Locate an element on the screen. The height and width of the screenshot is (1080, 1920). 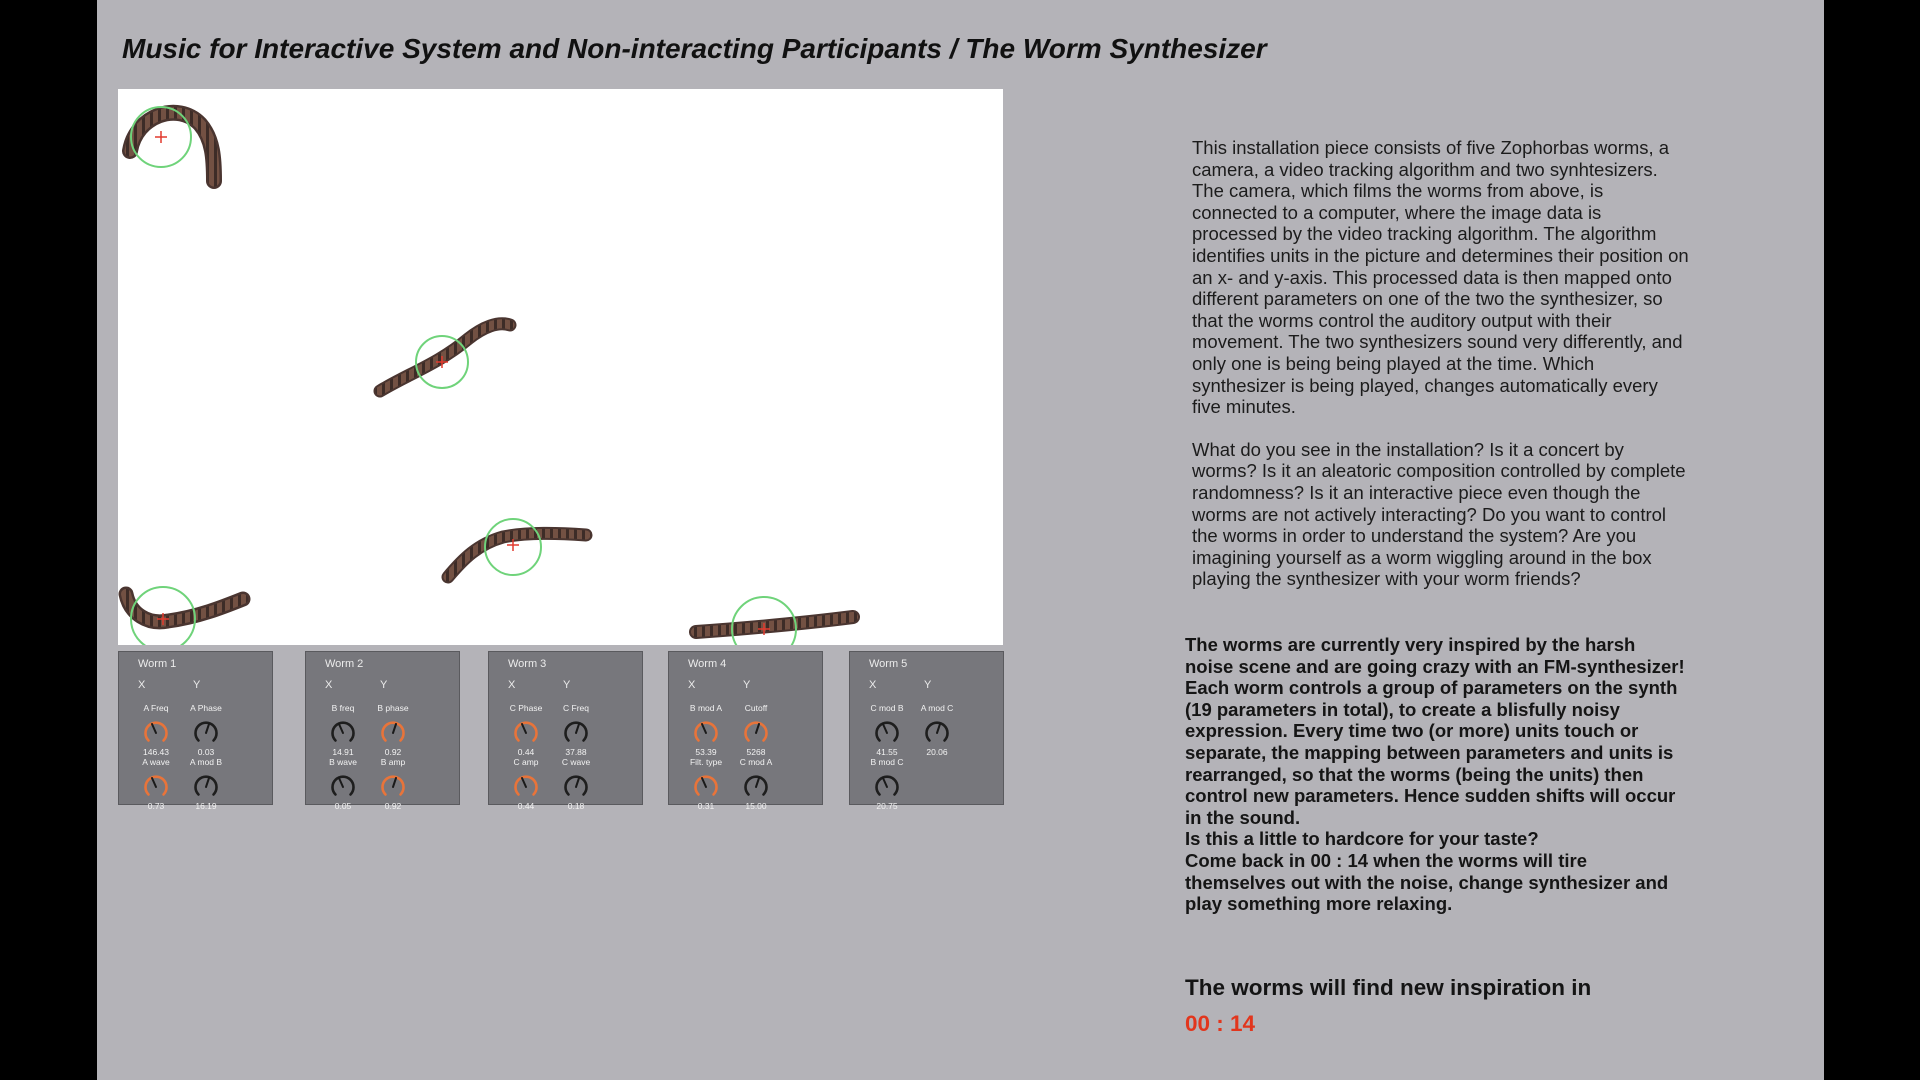
countdown-timer: 00 : 14 is located at coordinates (1220, 1023).